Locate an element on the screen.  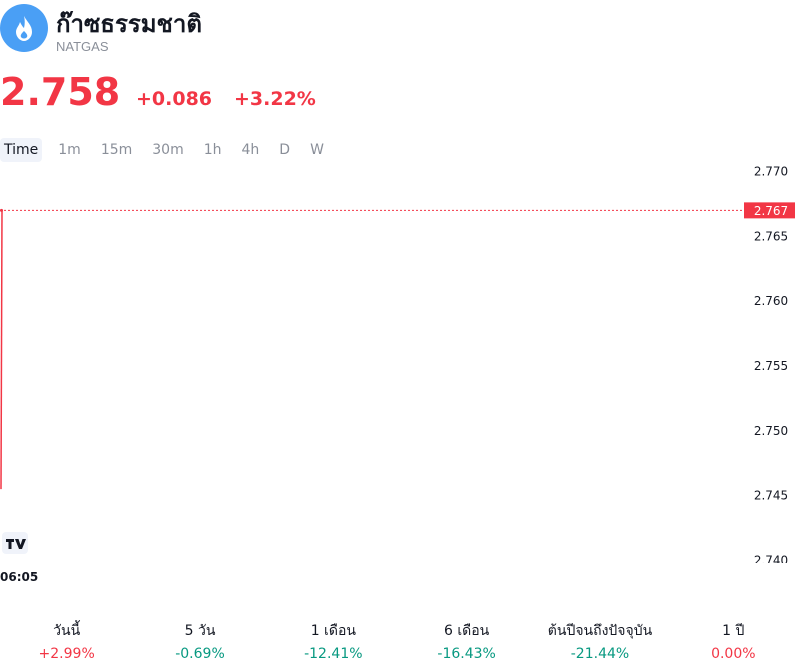
performance-label: 6 เดือน is located at coordinates (467, 631).